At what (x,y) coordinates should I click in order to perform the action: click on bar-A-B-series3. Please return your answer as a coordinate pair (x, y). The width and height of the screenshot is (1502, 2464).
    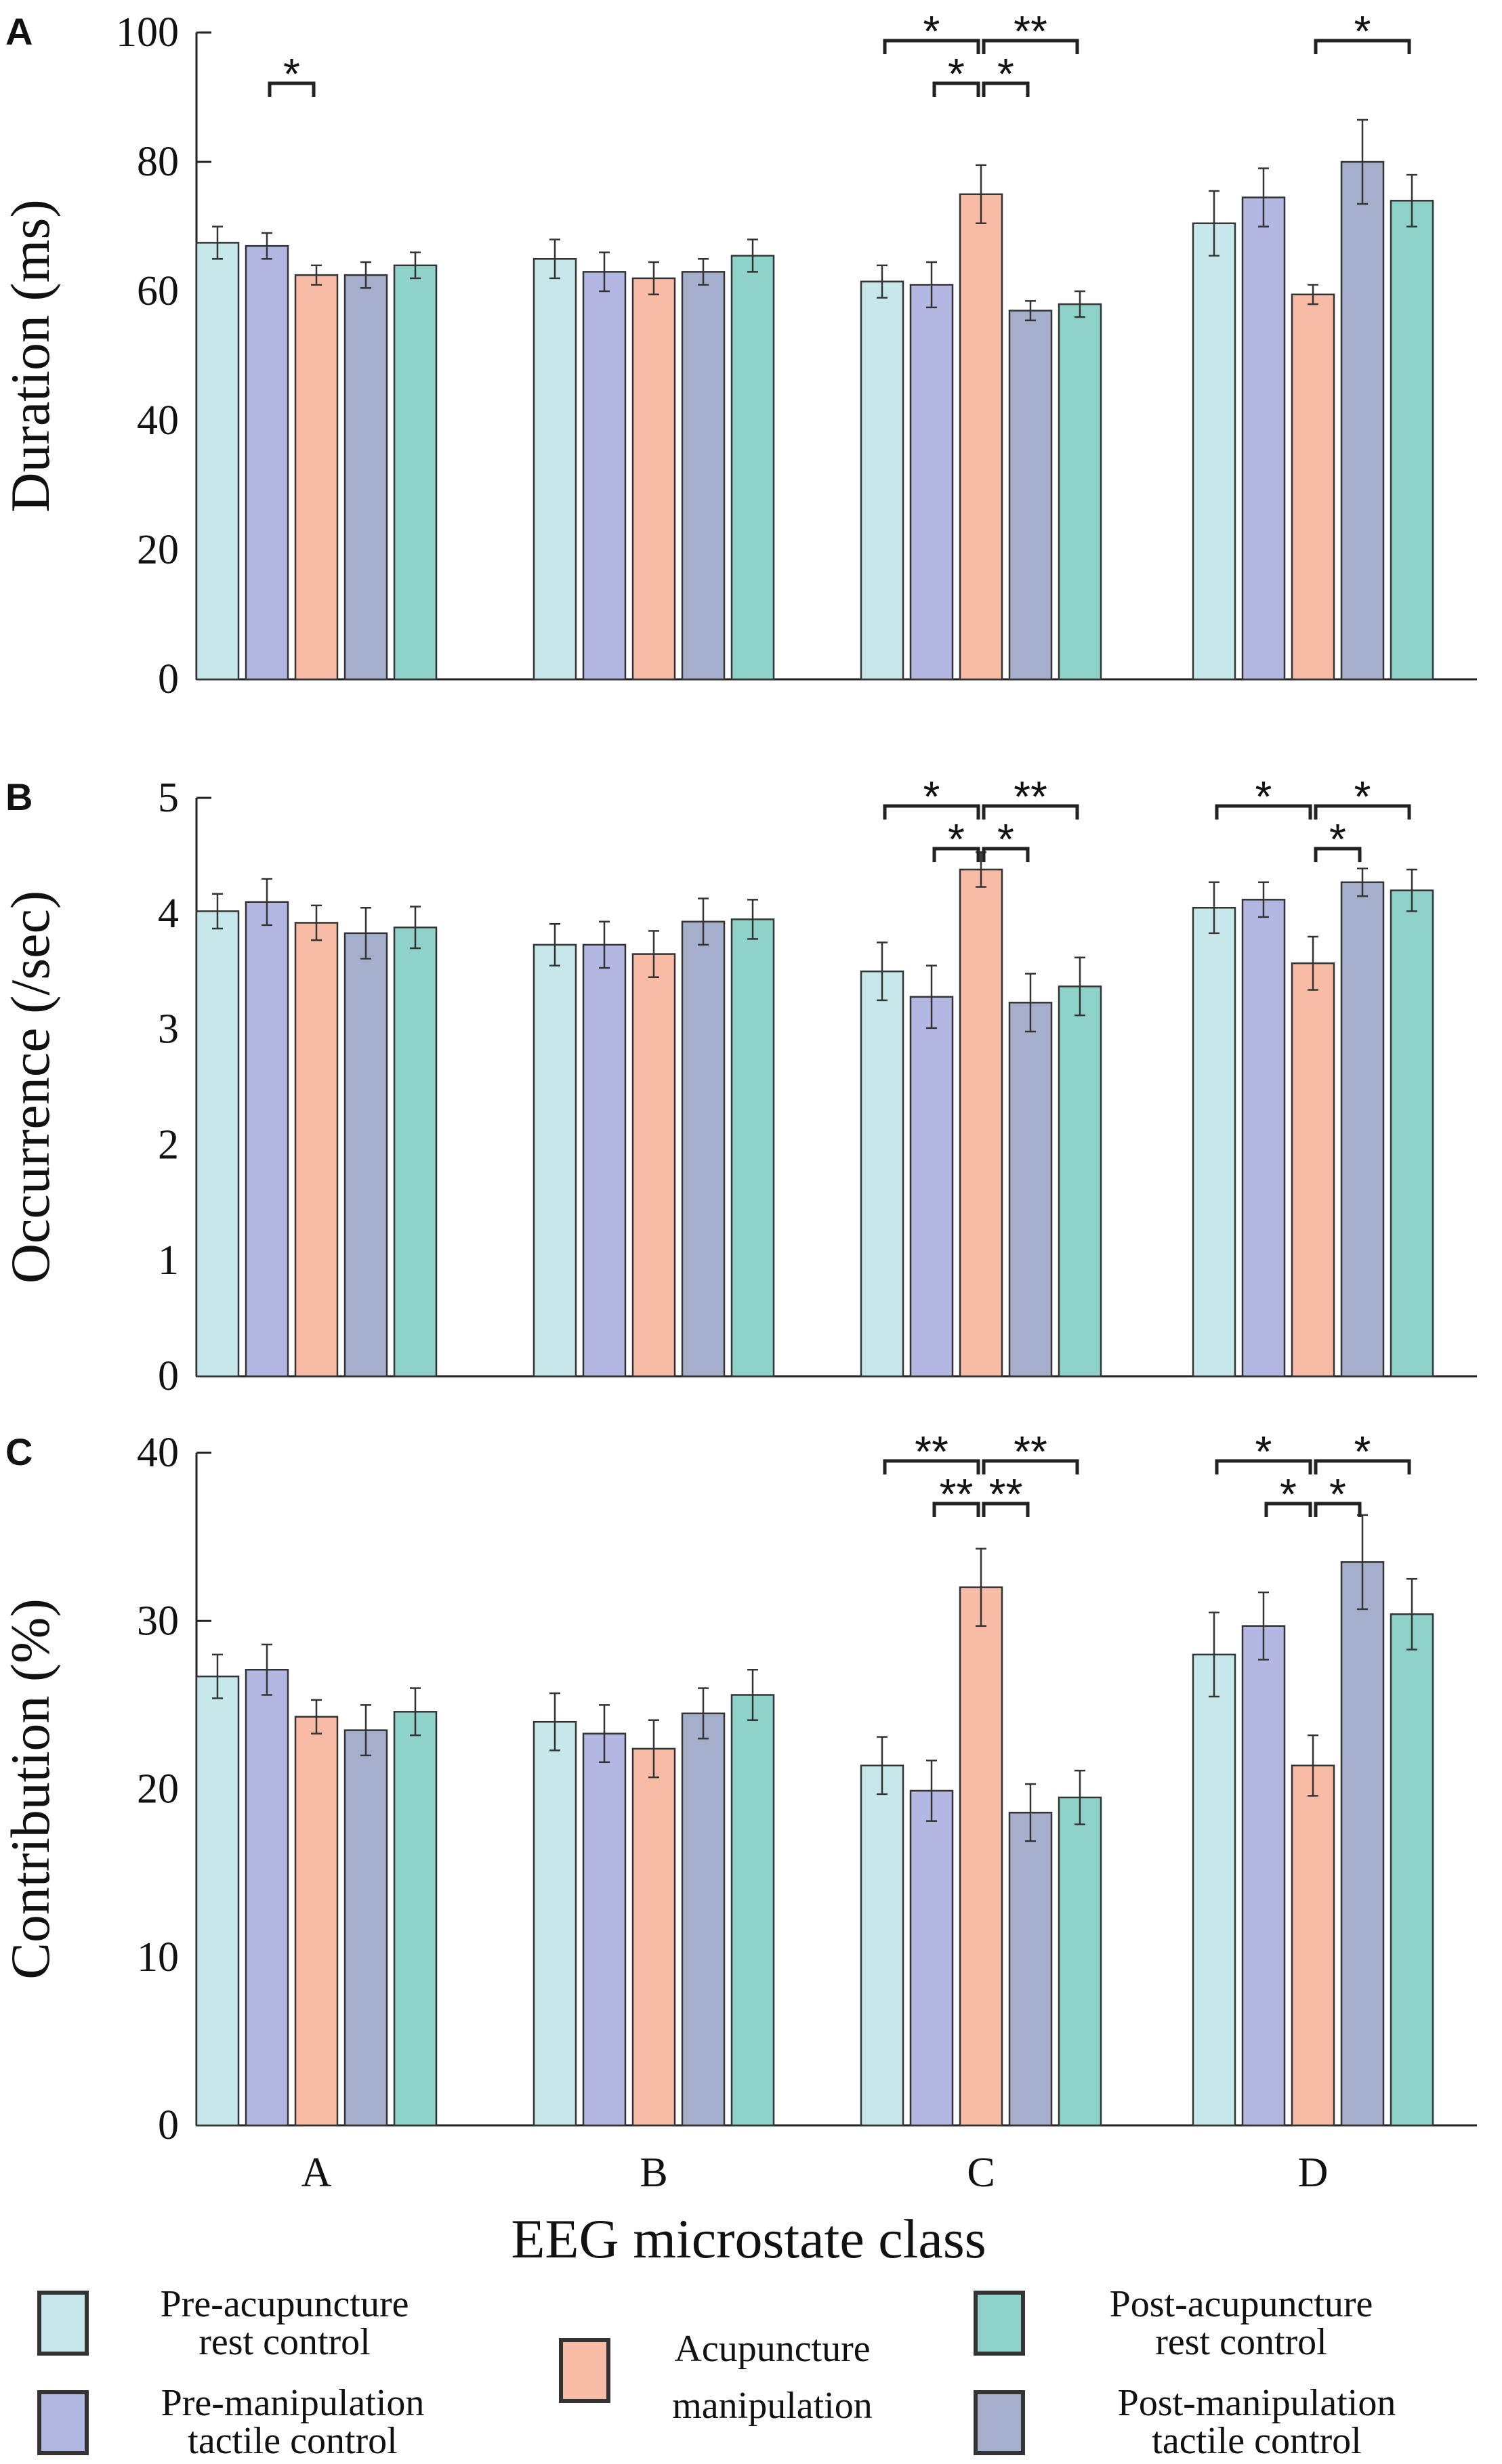
    Looking at the image, I should click on (703, 476).